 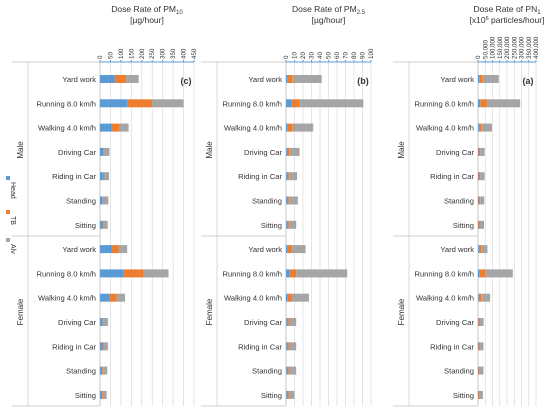 I want to click on x-tick-label: 400,000, so click(x=536, y=47).